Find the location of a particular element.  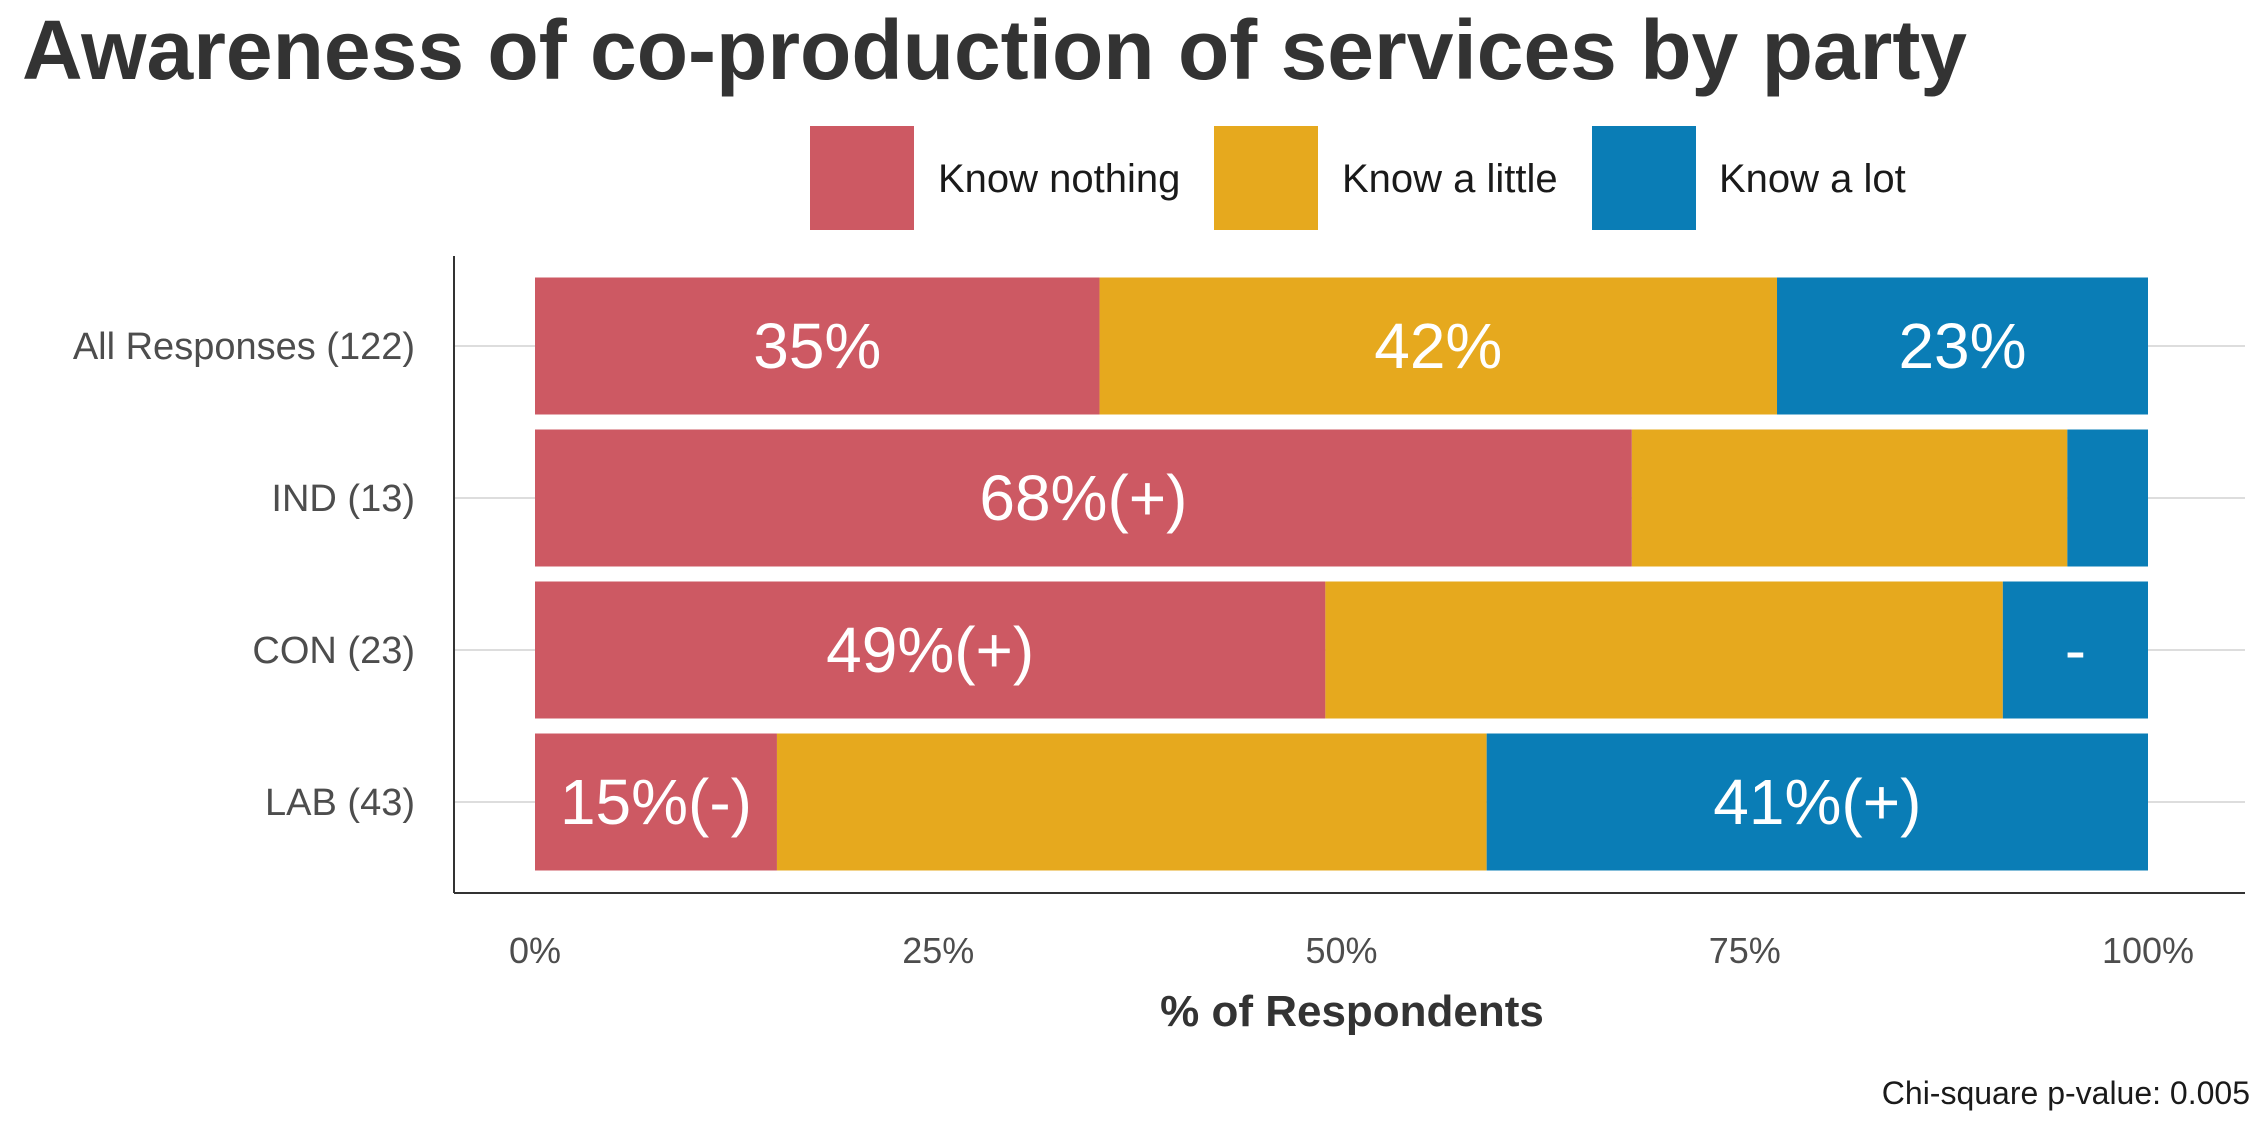

chi-square-note: Chi-square p-value: 0.005 is located at coordinates (2066, 1093).